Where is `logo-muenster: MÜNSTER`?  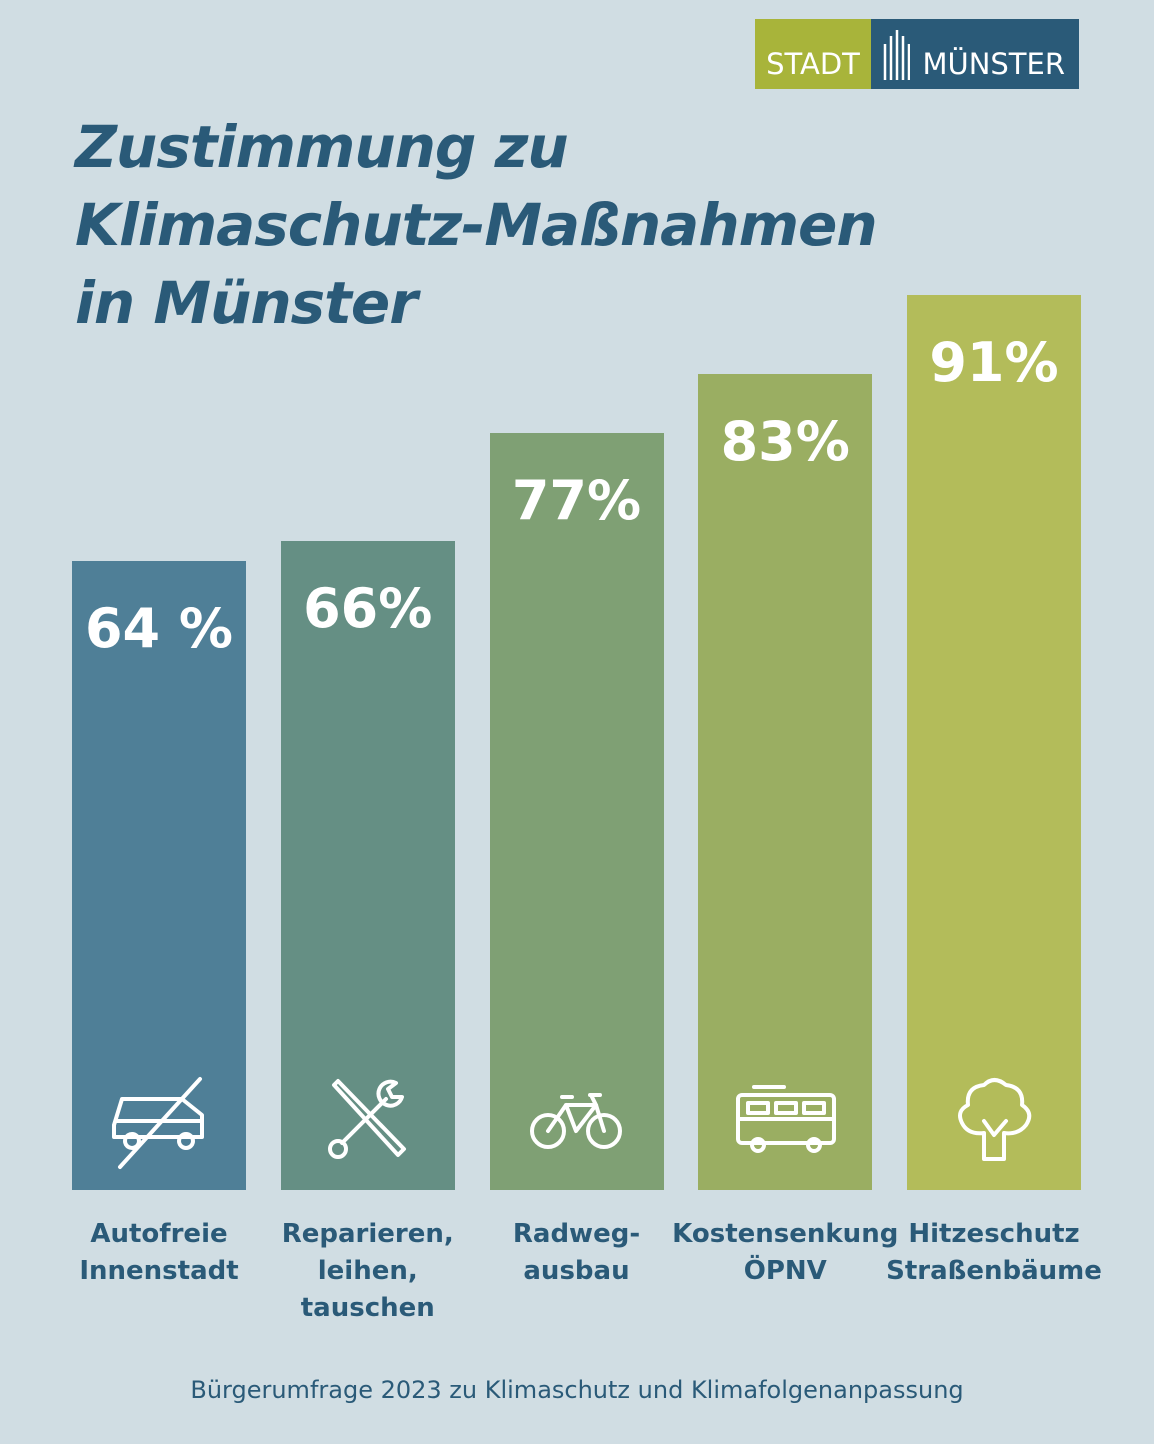 logo-muenster: MÜNSTER is located at coordinates (975, 54).